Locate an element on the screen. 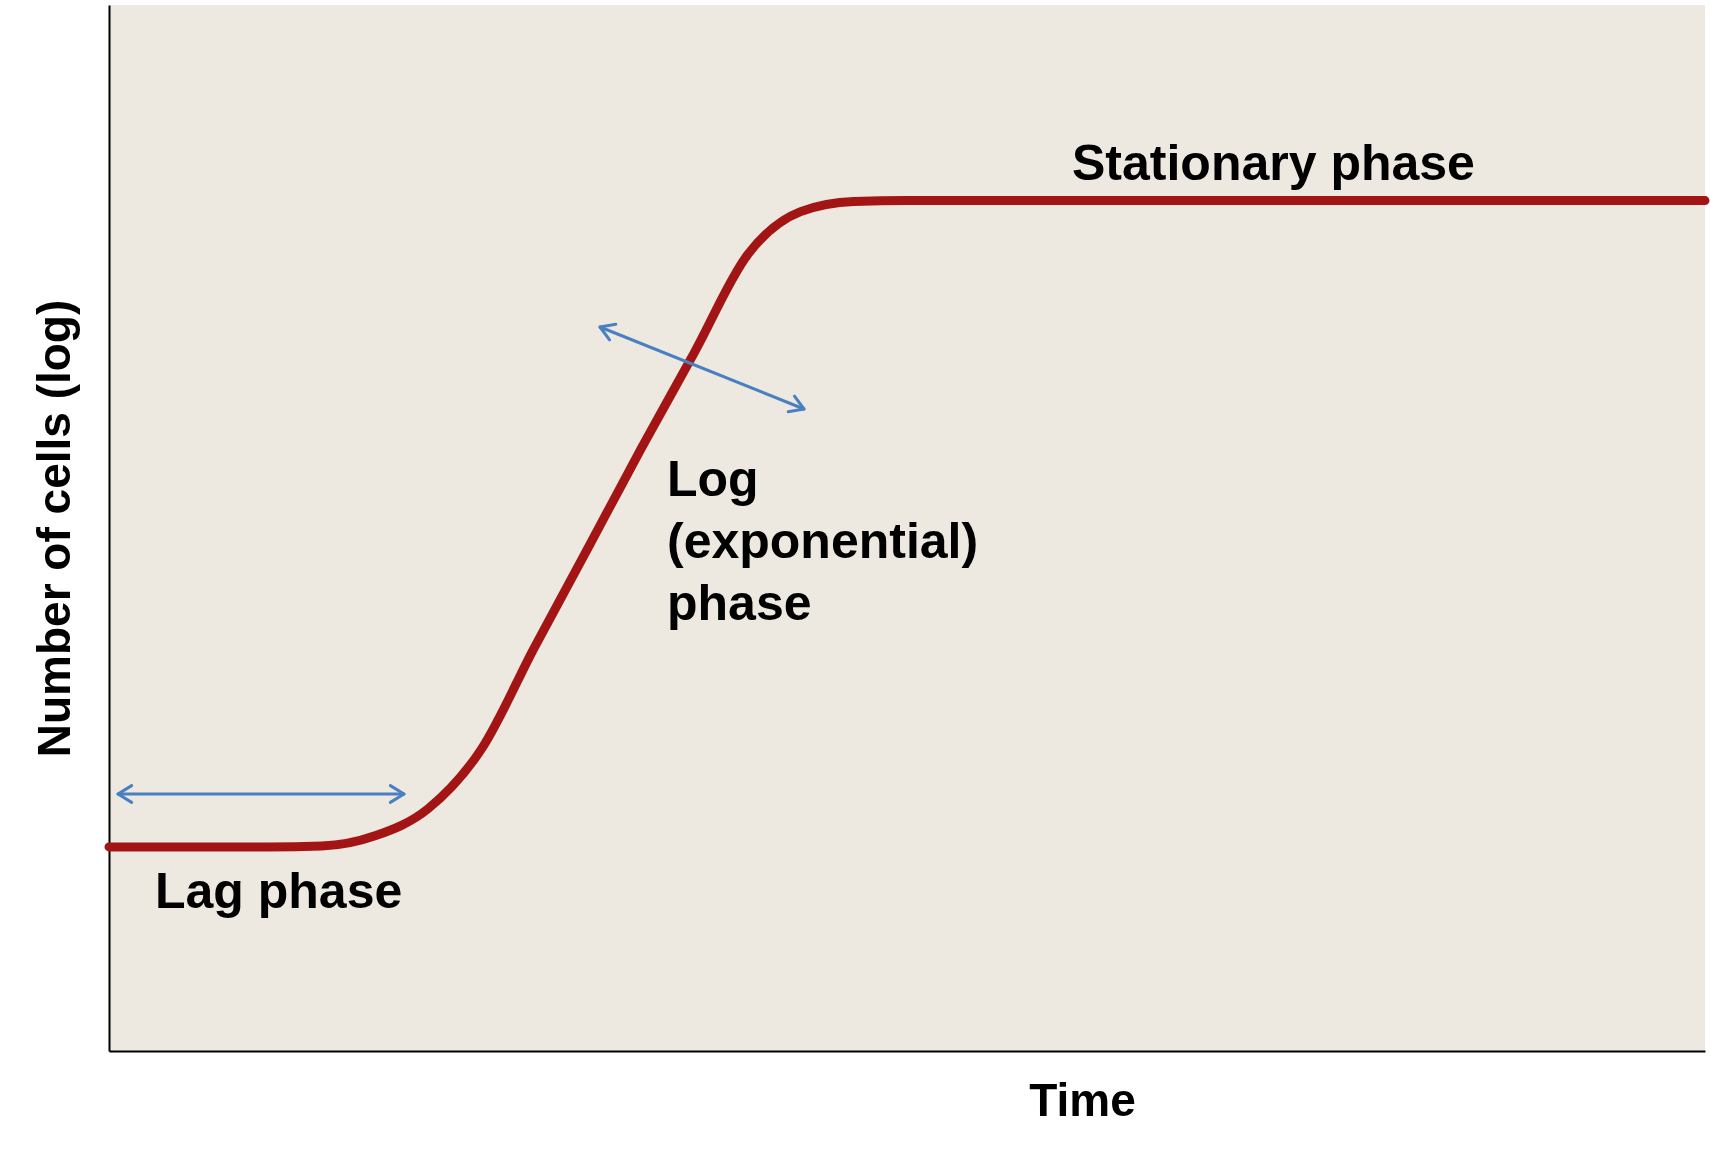 The image size is (1710, 1150). annotation: Lag phase is located at coordinates (279, 891).